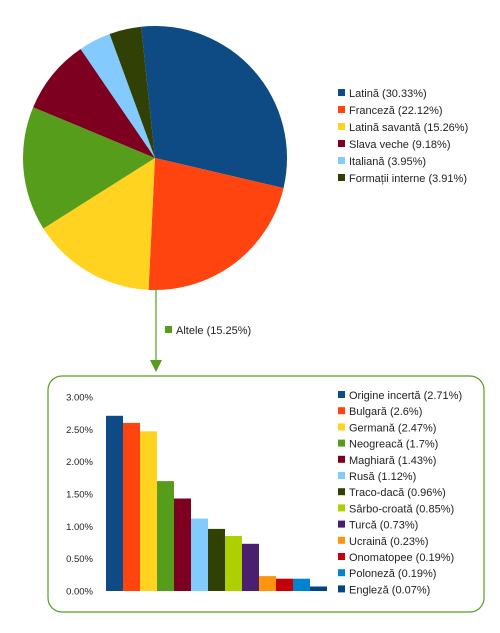 This screenshot has height=633, width=500. What do you see at coordinates (216, 503) in the screenshot?
I see `bar-chart` at bounding box center [216, 503].